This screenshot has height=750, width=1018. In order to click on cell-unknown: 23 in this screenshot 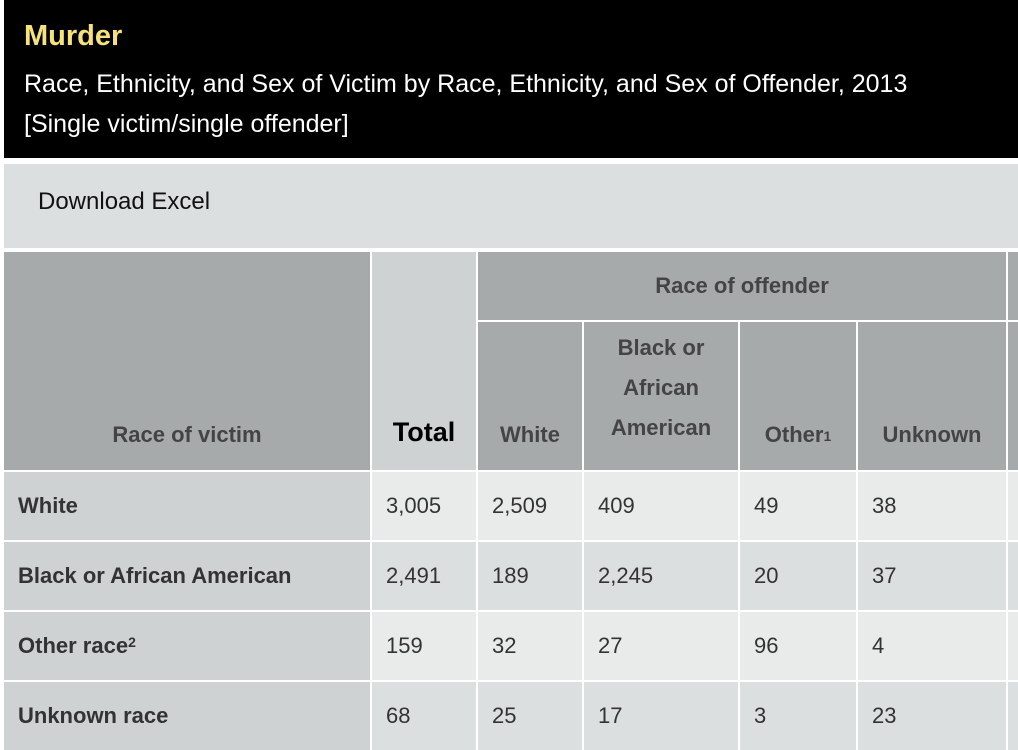, I will do `click(932, 716)`.